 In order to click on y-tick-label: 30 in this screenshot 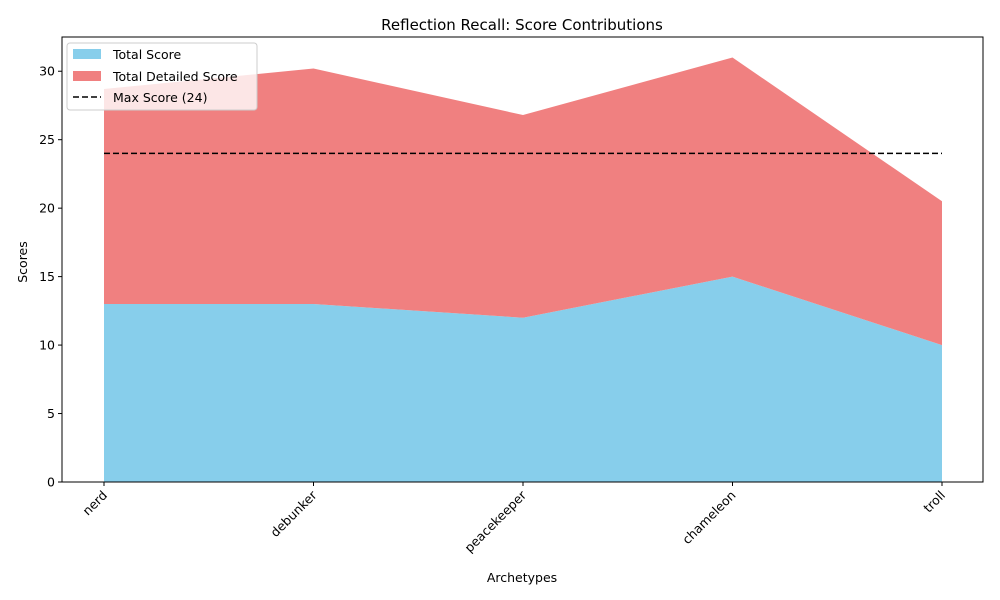, I will do `click(47, 71)`.